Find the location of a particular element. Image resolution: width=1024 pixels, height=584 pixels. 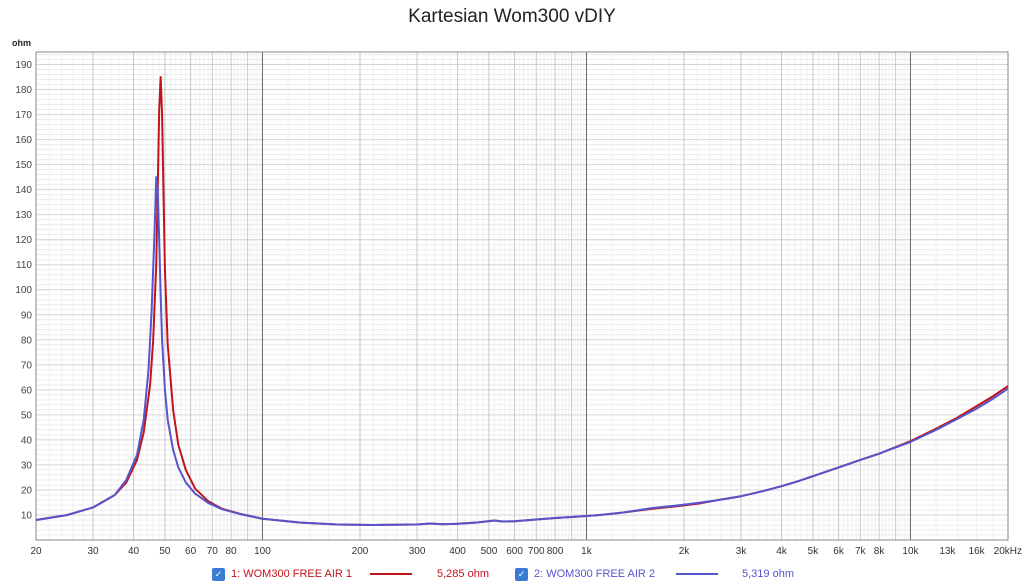

x-tick-label: 50 is located at coordinates (165, 551).